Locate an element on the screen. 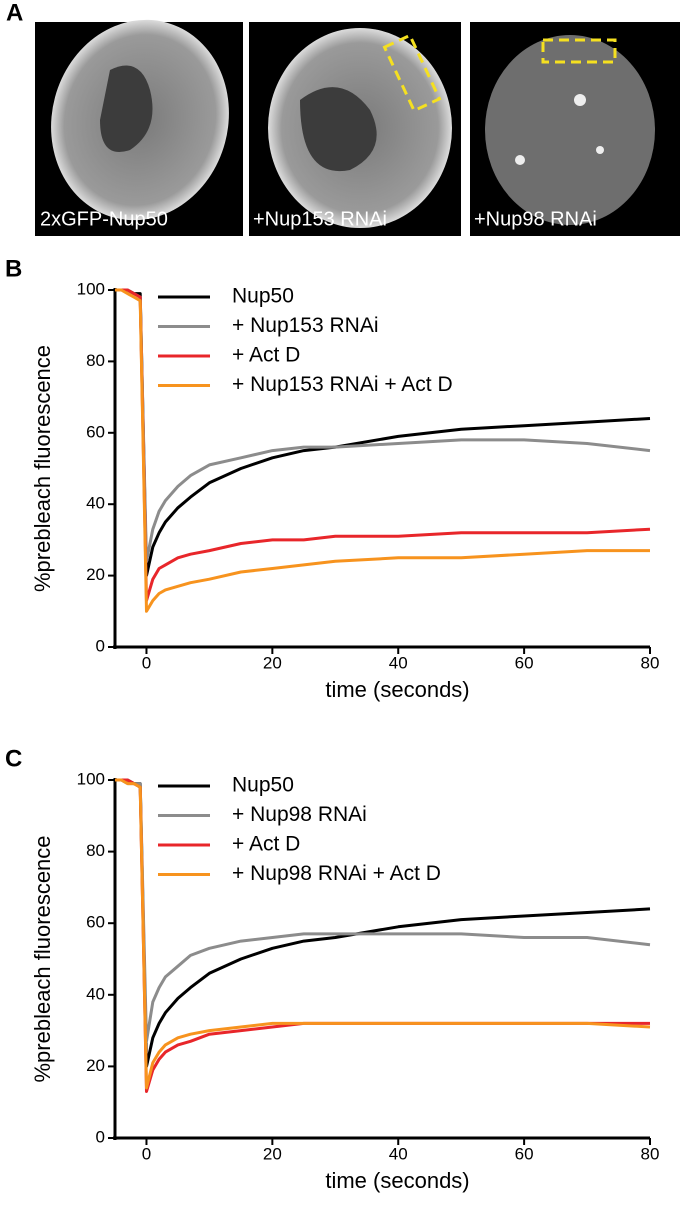 Image resolution: width=683 pixels, height=1221 pixels. legend-label: + Nup153 RNAi is located at coordinates (305, 325).